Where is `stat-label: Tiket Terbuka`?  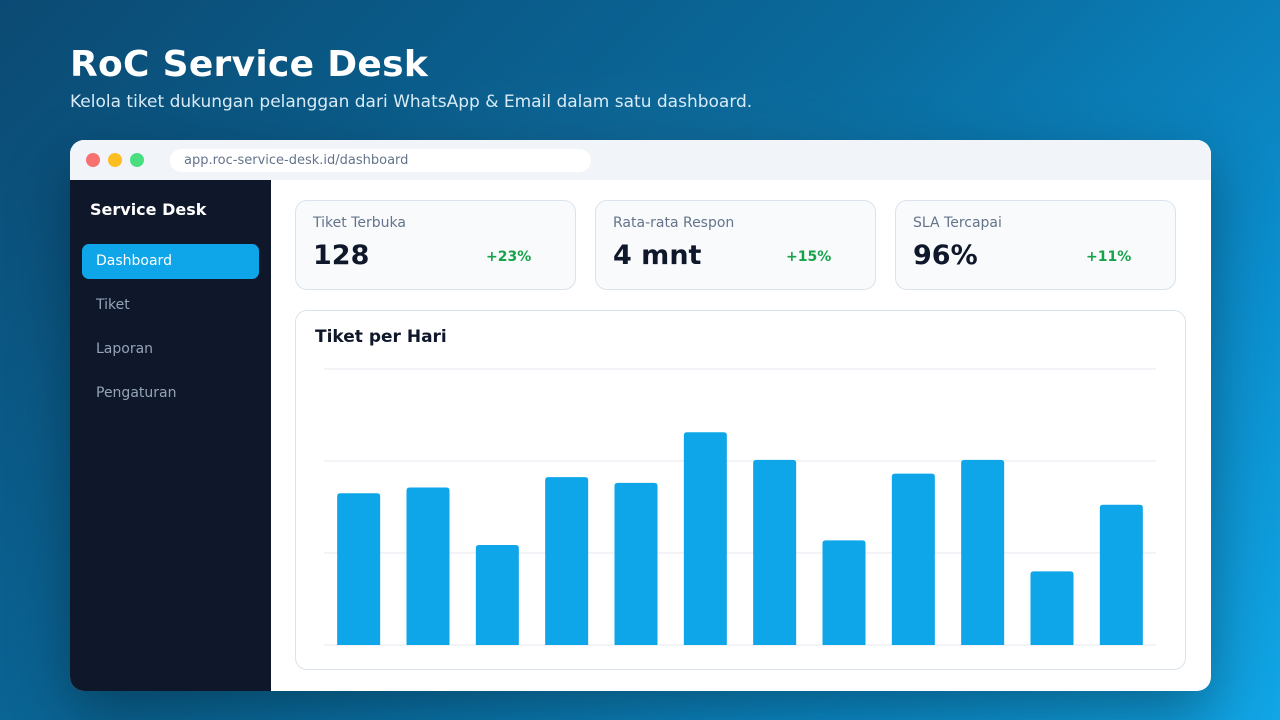 stat-label: Tiket Terbuka is located at coordinates (359, 223).